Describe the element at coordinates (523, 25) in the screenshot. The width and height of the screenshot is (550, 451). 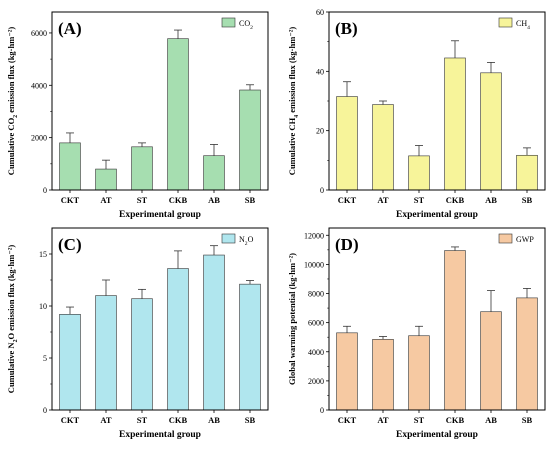
I see `legend-label: CH4` at that location.